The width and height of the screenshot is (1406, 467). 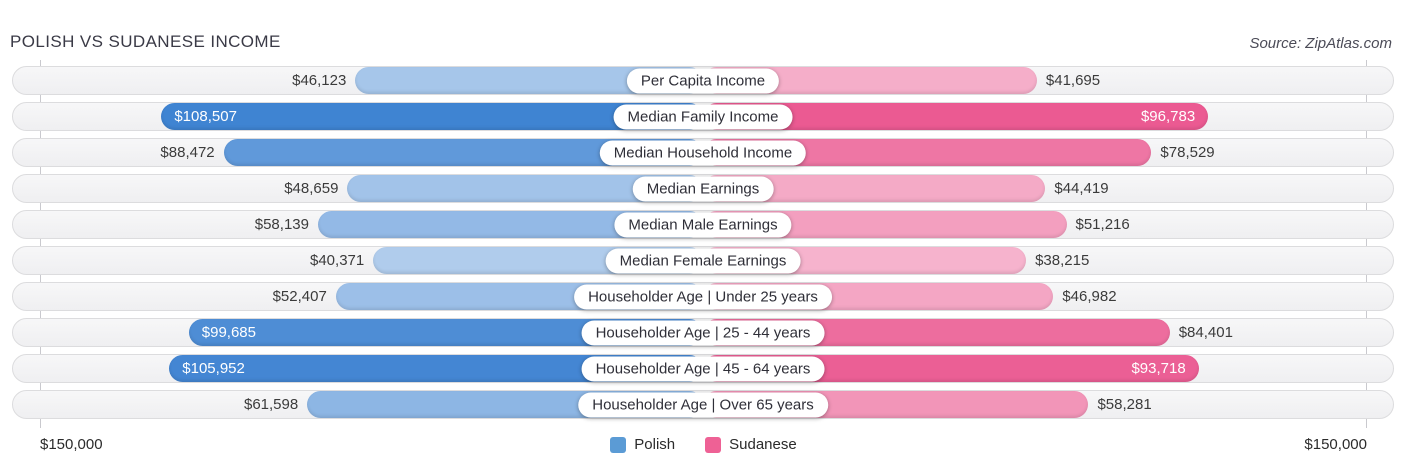 I want to click on chart-row: $40,371 $38,215 Median Female Earnings, so click(x=703, y=260).